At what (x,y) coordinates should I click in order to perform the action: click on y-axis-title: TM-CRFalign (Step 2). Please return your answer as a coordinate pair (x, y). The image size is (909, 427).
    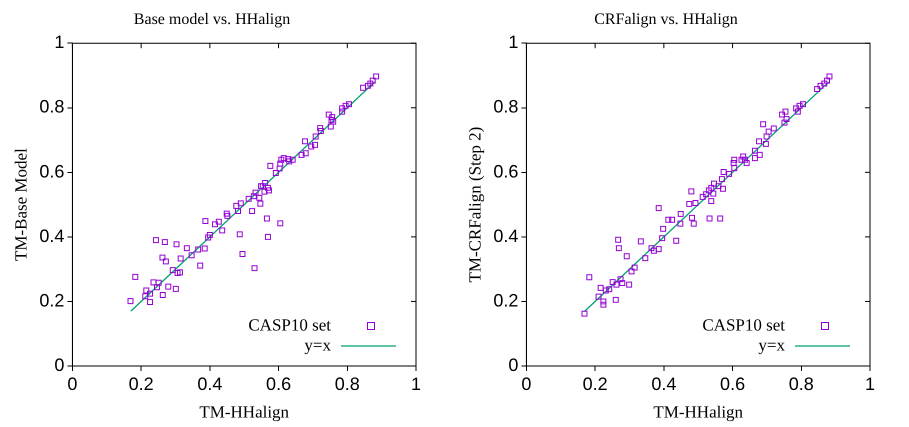
    Looking at the image, I should click on (475, 204).